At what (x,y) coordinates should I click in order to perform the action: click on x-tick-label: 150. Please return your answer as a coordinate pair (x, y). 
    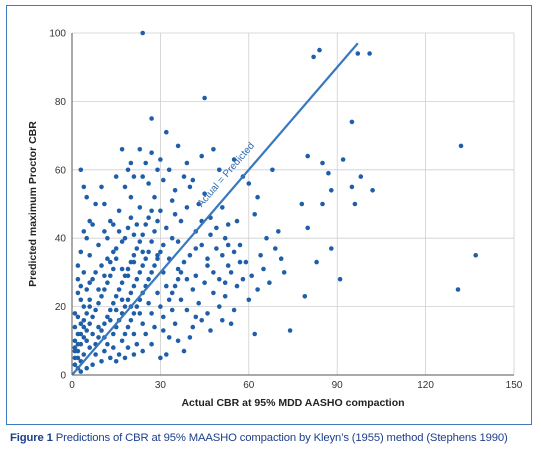
    Looking at the image, I should click on (514, 385).